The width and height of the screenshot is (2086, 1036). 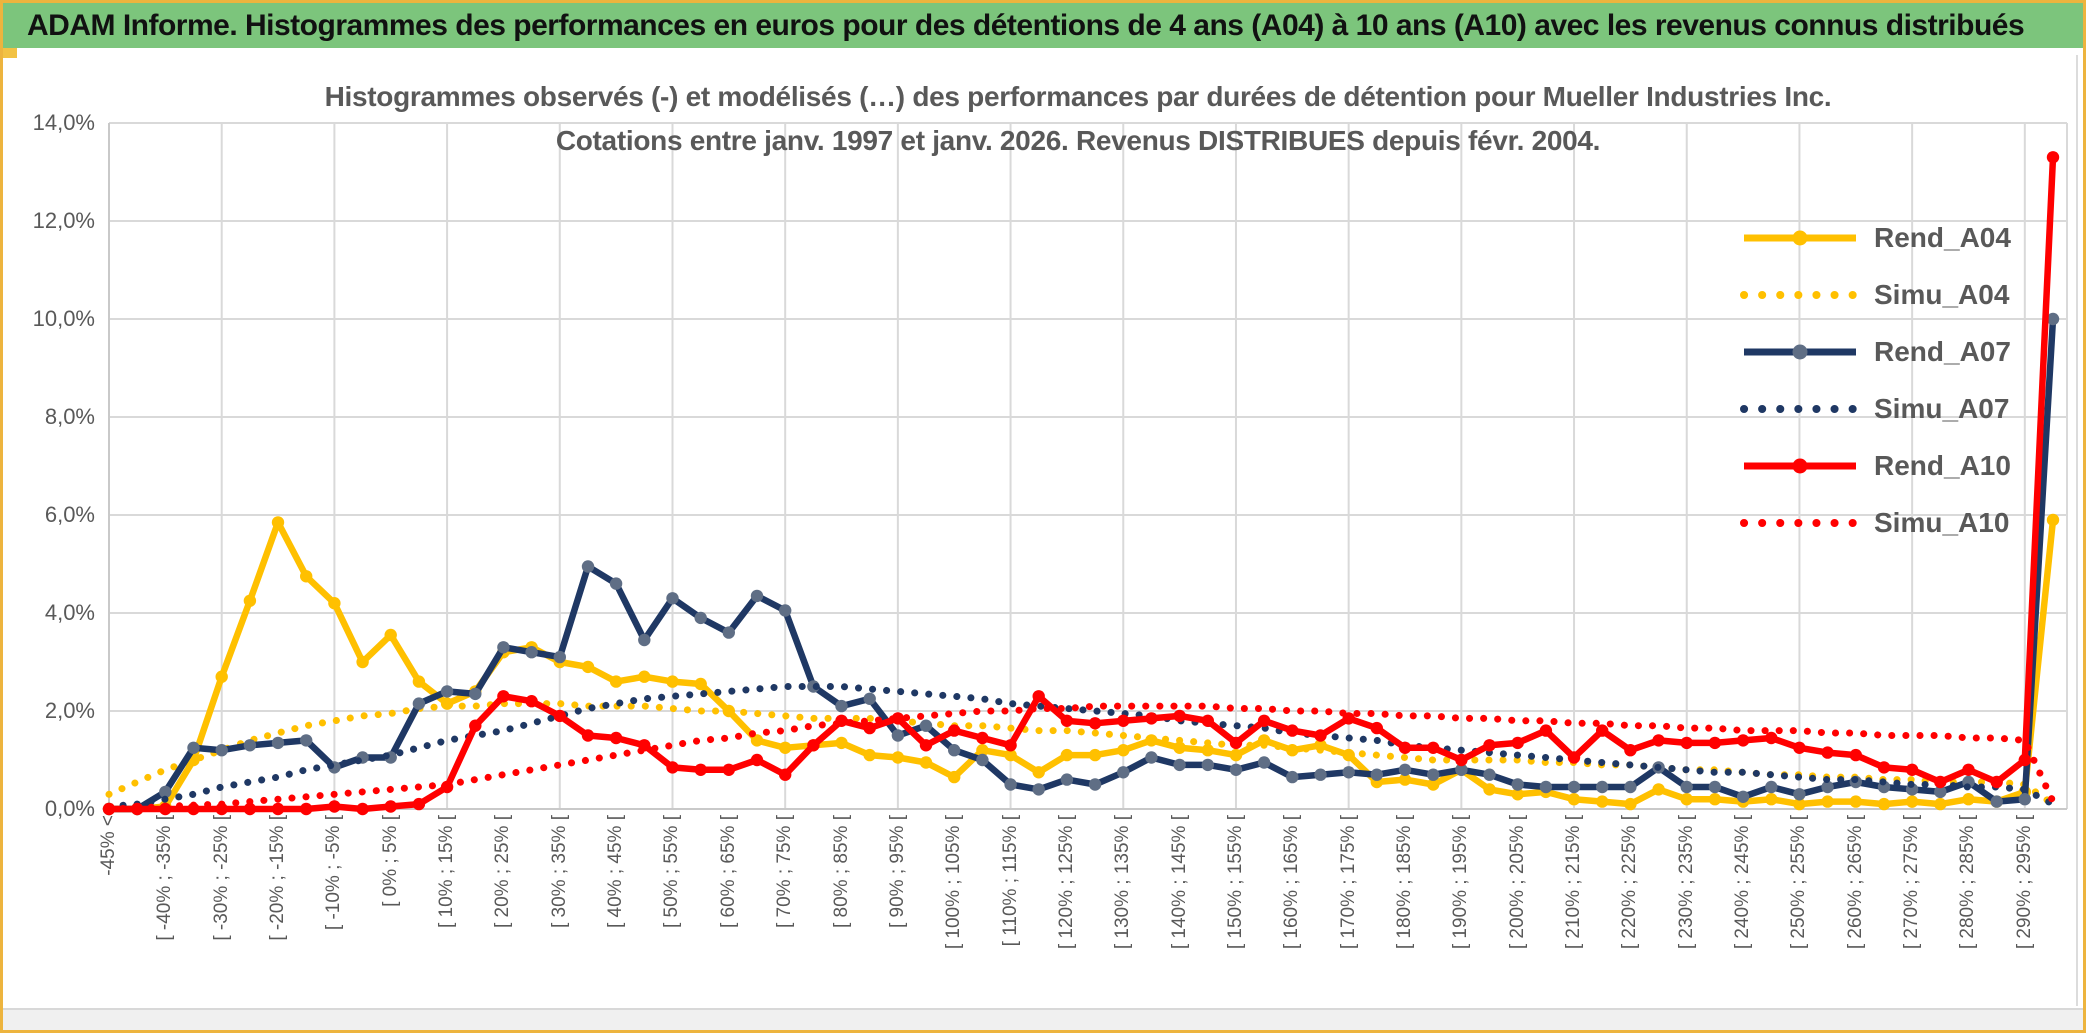 What do you see at coordinates (1942, 522) in the screenshot?
I see `legend-label: Simu_A10` at bounding box center [1942, 522].